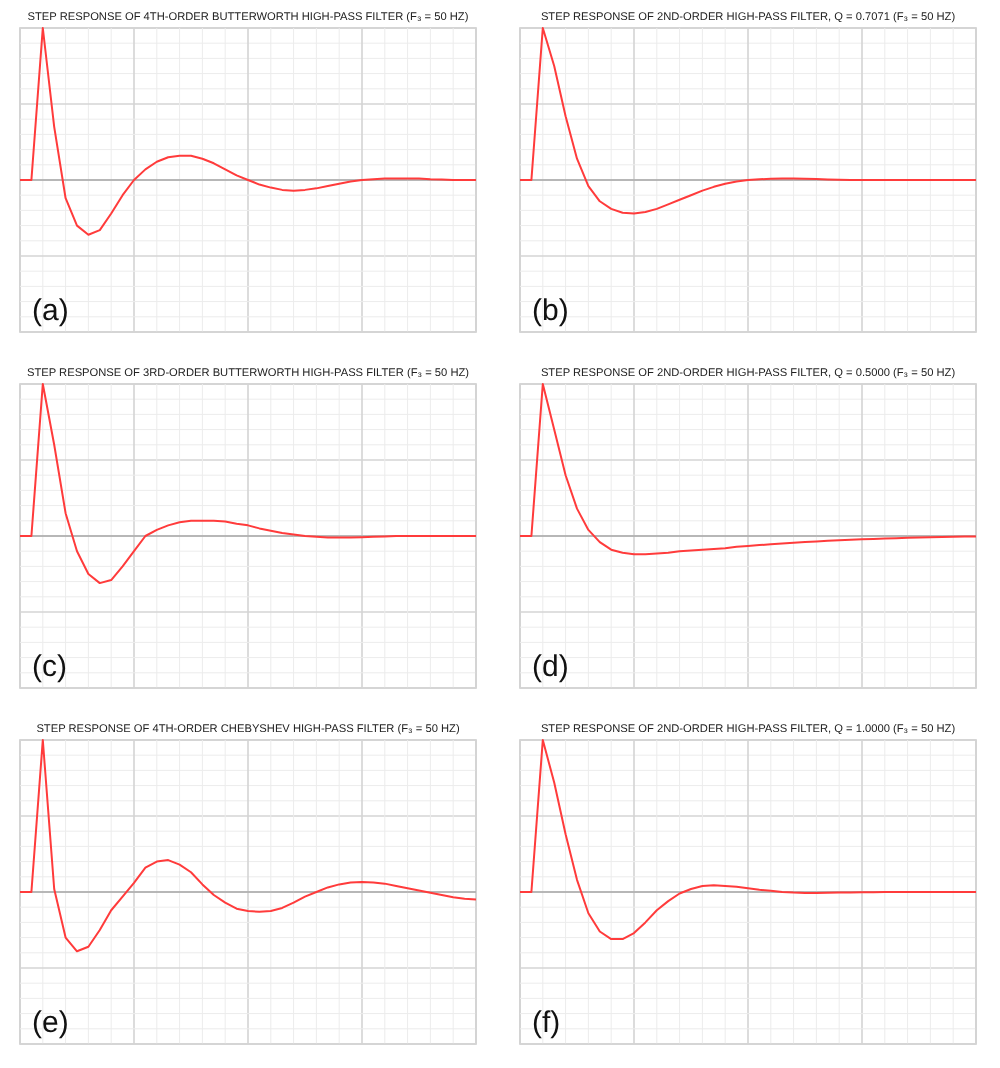  Describe the element at coordinates (50, 311) in the screenshot. I see `text: (a)` at that location.